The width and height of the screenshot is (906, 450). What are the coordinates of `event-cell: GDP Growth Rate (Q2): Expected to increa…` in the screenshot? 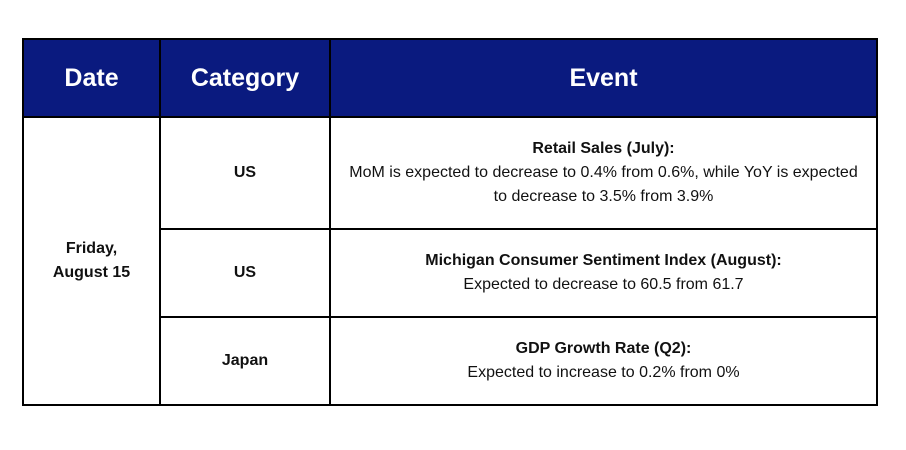 It's located at (603, 361).